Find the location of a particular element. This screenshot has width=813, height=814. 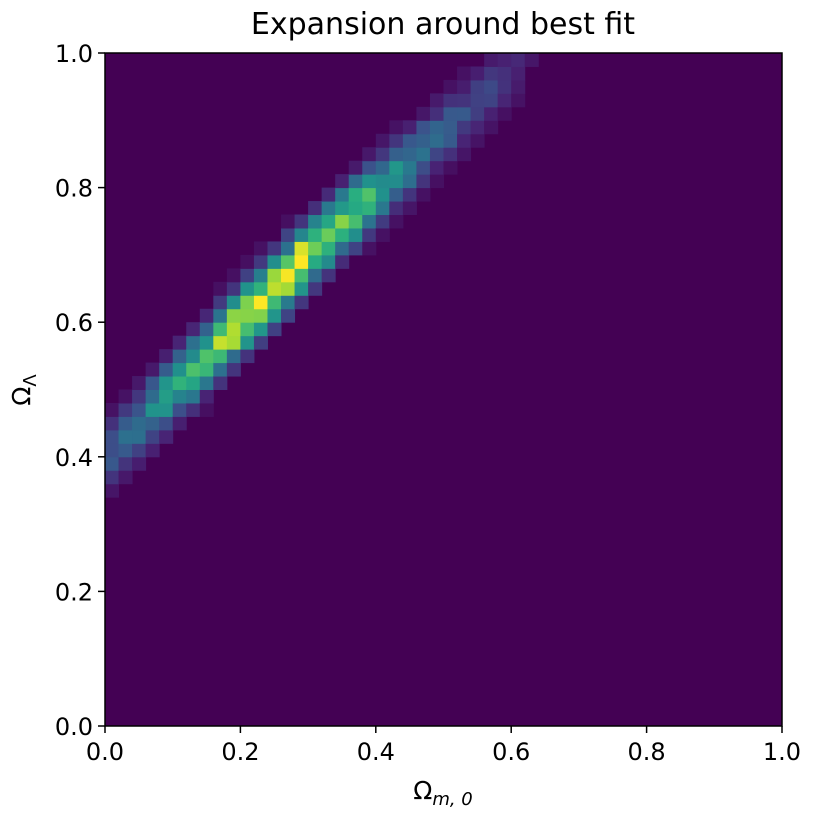

x-tick-label: 1.0 is located at coordinates (782, 752).